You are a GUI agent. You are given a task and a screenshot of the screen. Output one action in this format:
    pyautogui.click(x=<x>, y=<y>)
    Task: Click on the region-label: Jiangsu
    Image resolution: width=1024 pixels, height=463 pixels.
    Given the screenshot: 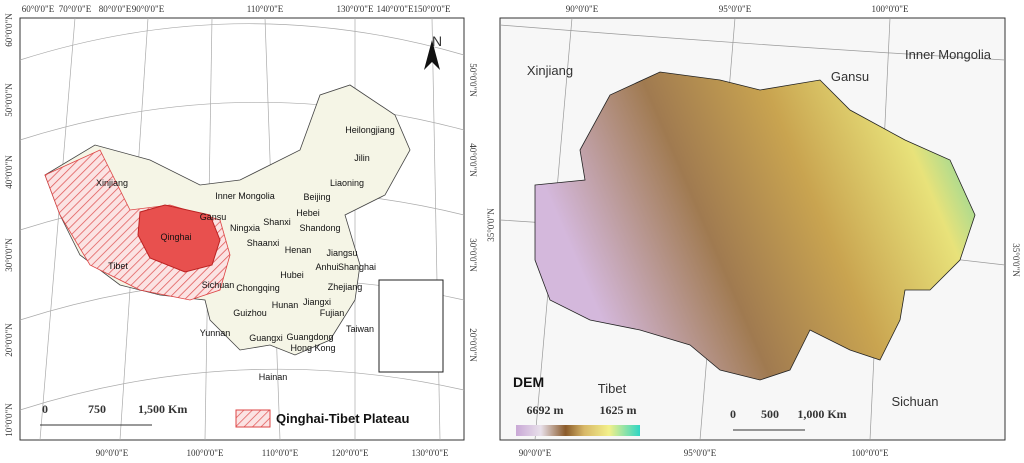 What is the action you would take?
    pyautogui.click(x=341, y=253)
    